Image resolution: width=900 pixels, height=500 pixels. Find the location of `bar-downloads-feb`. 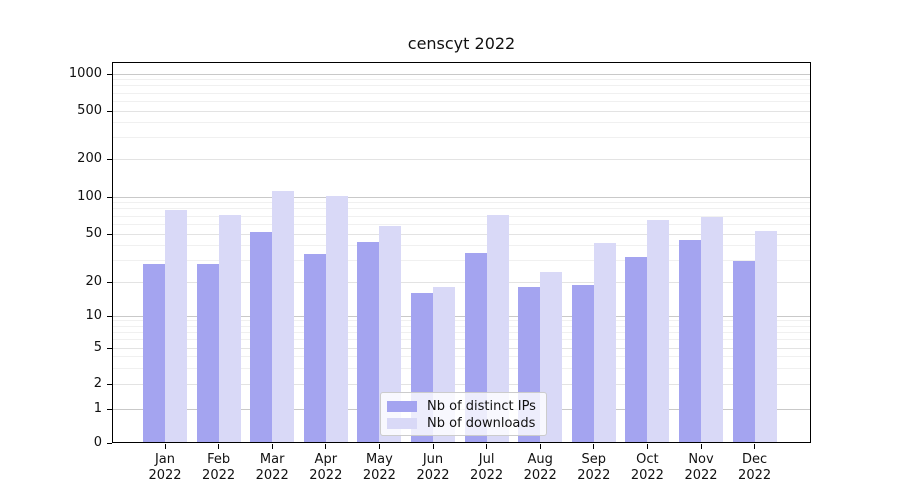

bar-downloads-feb is located at coordinates (229, 328).